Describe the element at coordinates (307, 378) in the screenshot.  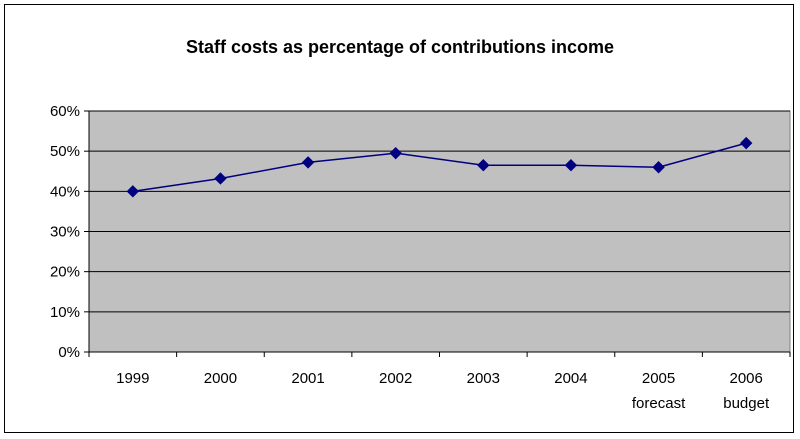
I see `x-tick-label: 2001` at that location.